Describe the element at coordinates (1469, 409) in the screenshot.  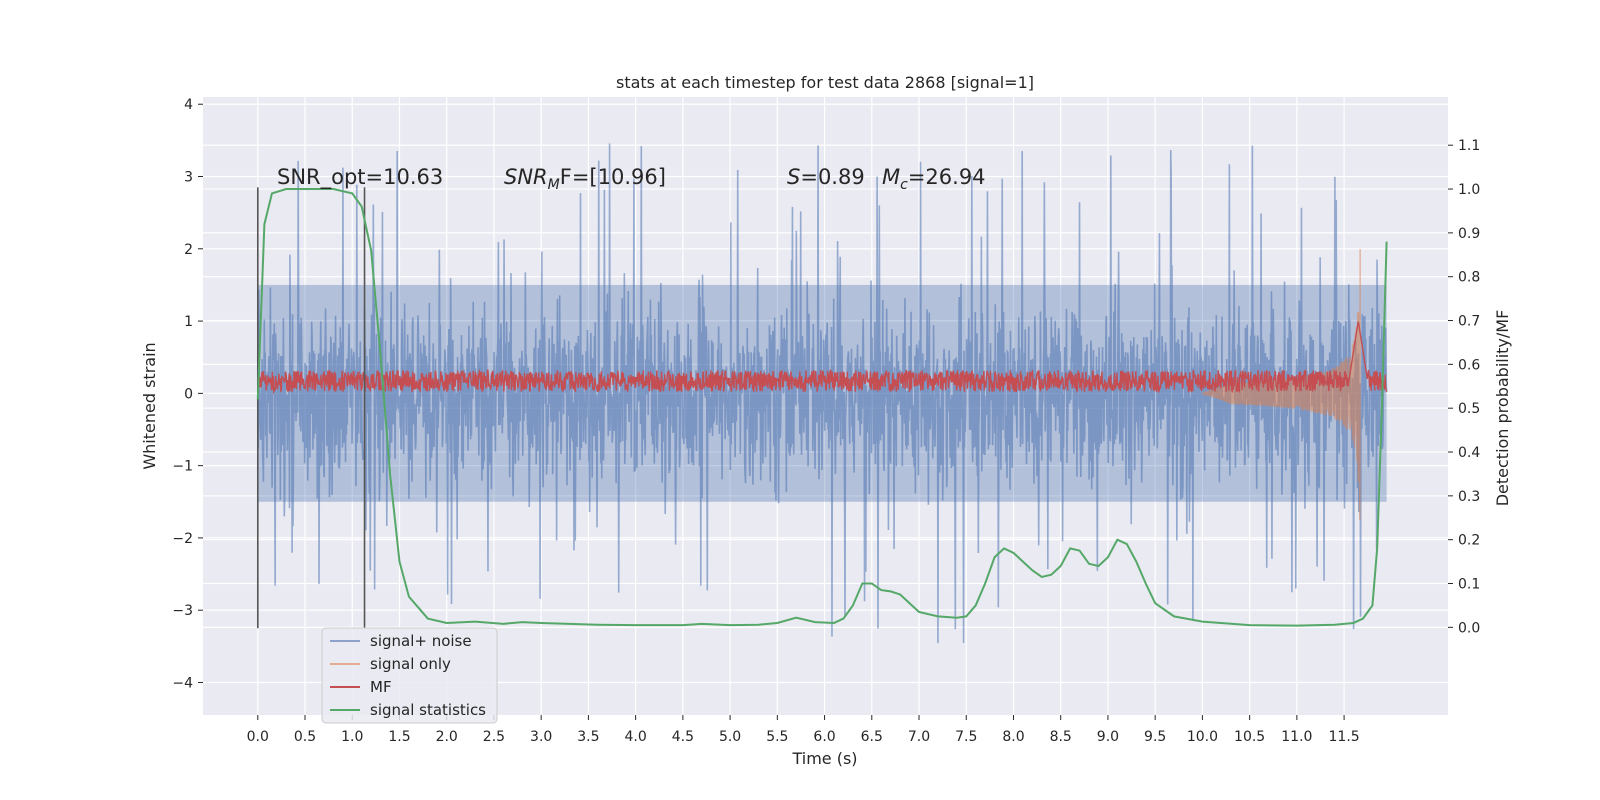
I see `y-right-tick-label: 0.5` at that location.